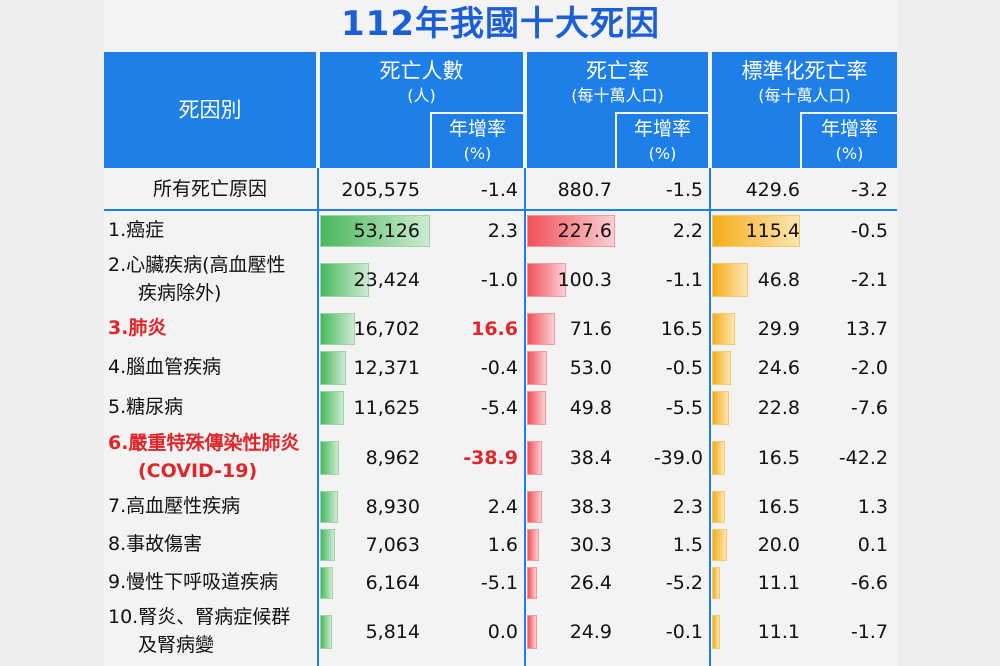 The height and width of the screenshot is (666, 1000). Describe the element at coordinates (477, 154) in the screenshot. I see `header-deaths-growth-unit: (%)` at that location.